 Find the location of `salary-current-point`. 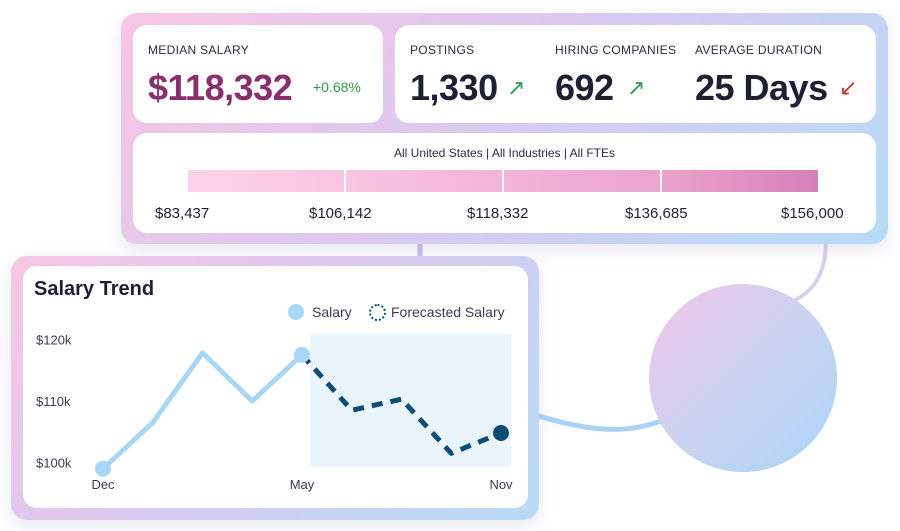

salary-current-point is located at coordinates (302, 354).